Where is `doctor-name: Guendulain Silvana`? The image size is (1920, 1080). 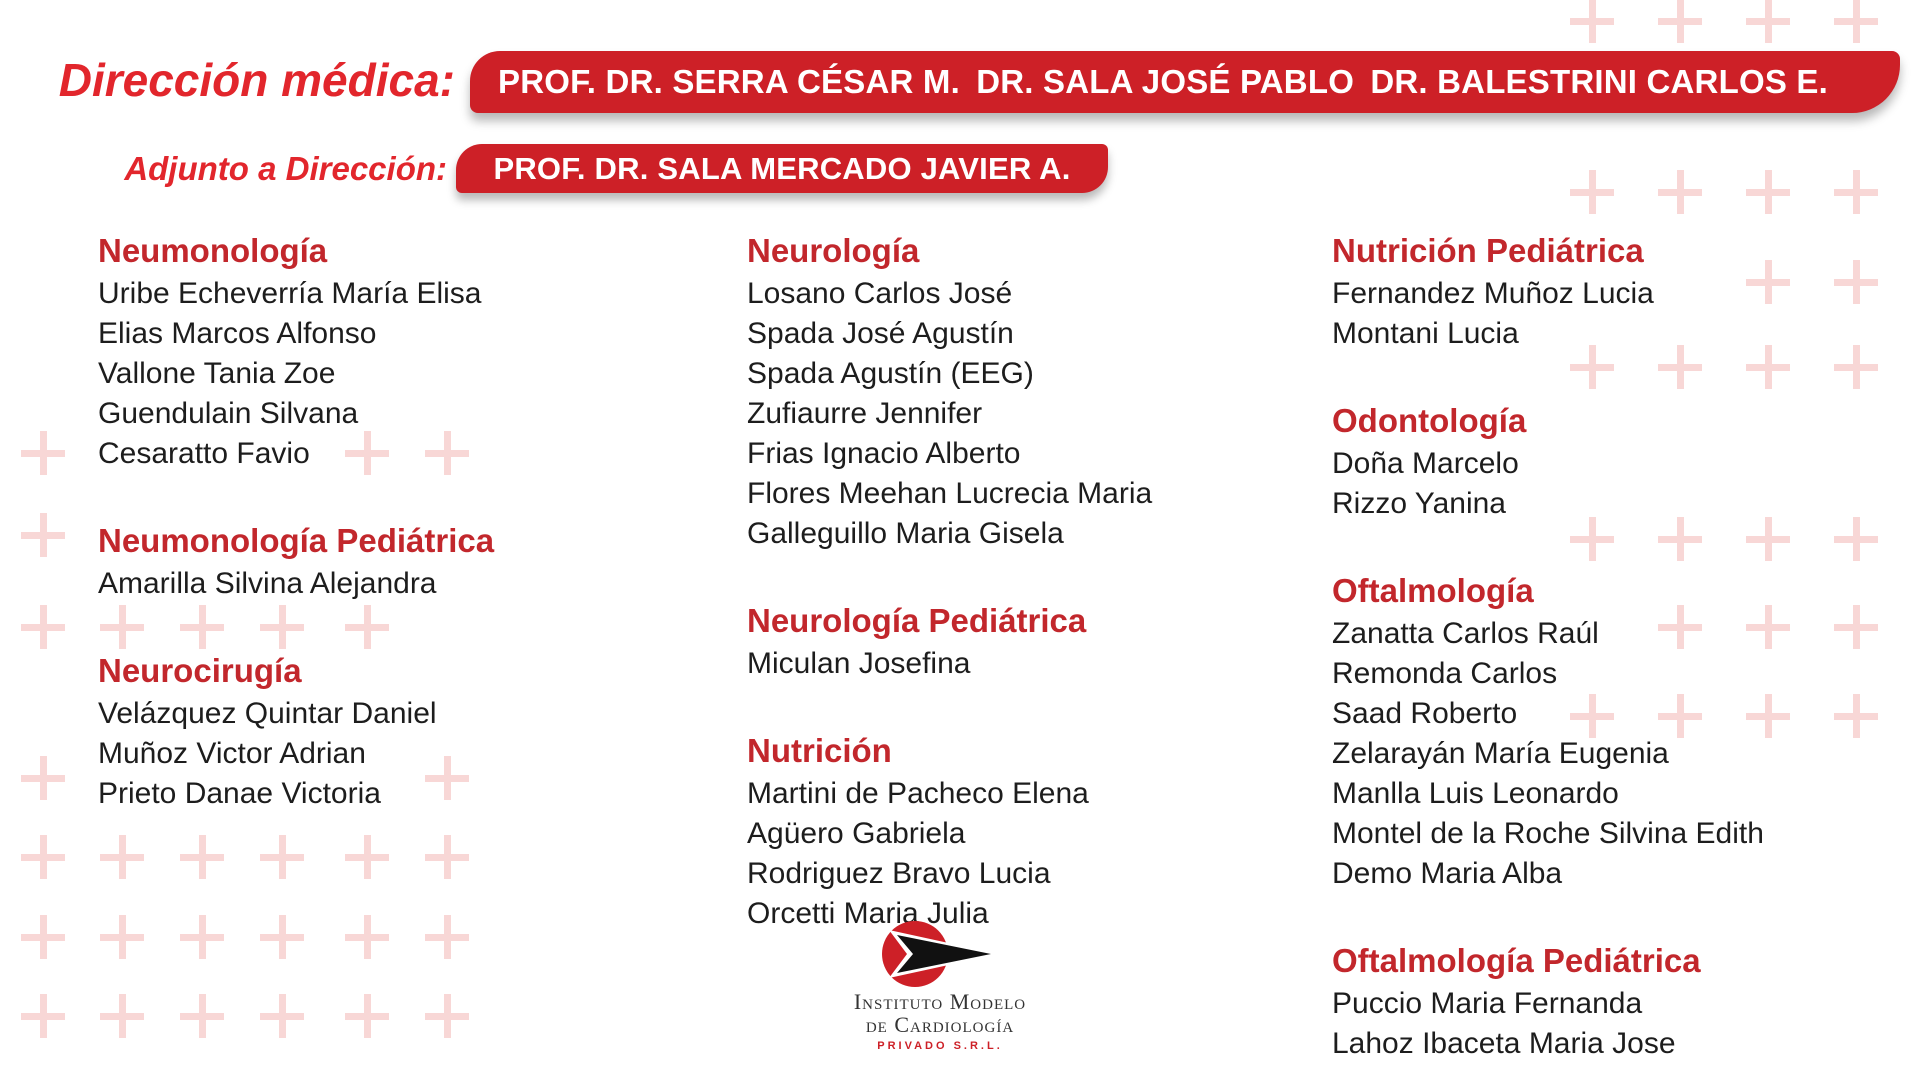
doctor-name: Guendulain Silvana is located at coordinates (228, 413).